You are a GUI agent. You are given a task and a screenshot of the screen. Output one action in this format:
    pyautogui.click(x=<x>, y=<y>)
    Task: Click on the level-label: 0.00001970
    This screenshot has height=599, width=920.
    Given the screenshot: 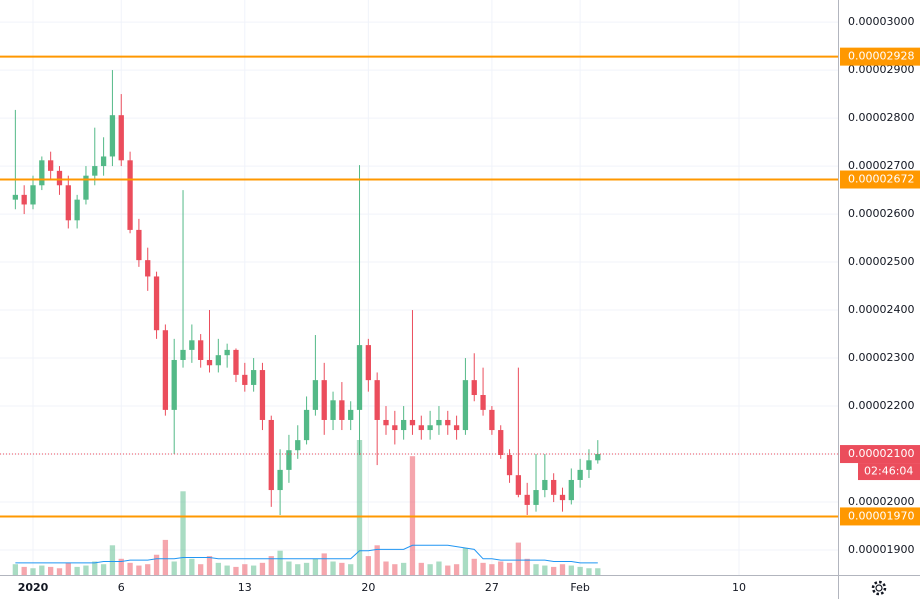 What is the action you would take?
    pyautogui.click(x=881, y=515)
    